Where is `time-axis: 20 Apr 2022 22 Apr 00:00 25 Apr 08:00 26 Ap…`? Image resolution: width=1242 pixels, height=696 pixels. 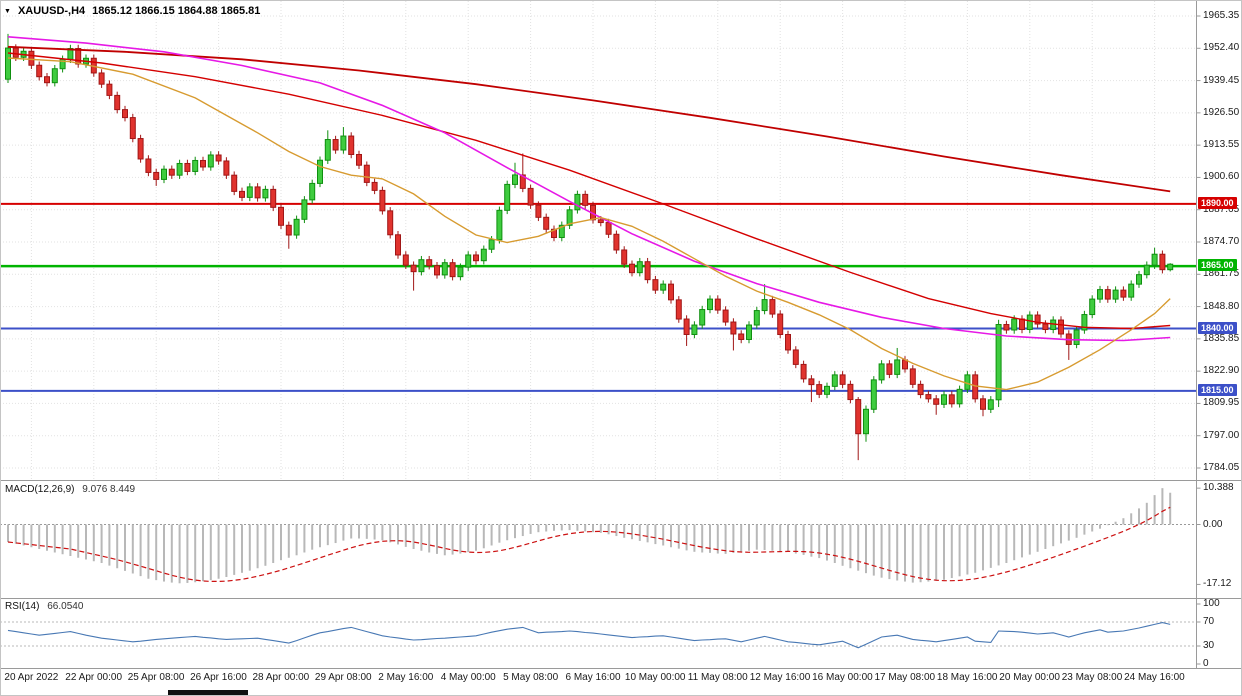 time-axis: 20 Apr 2022 22 Apr 00:00 25 Apr 08:00 26 Ap… is located at coordinates (598, 681).